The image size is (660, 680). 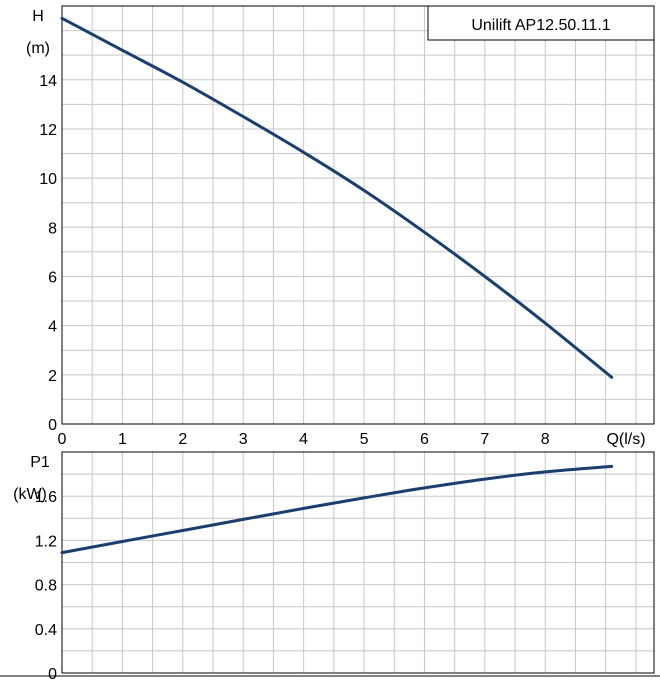 I want to click on x-tick-label: 3, so click(x=243, y=439).